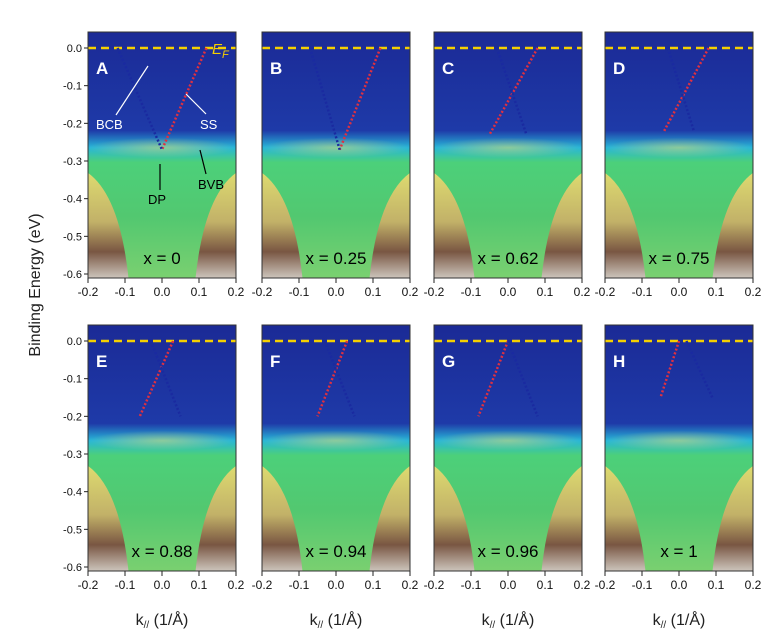  I want to click on annotation-ss: SS, so click(209, 124).